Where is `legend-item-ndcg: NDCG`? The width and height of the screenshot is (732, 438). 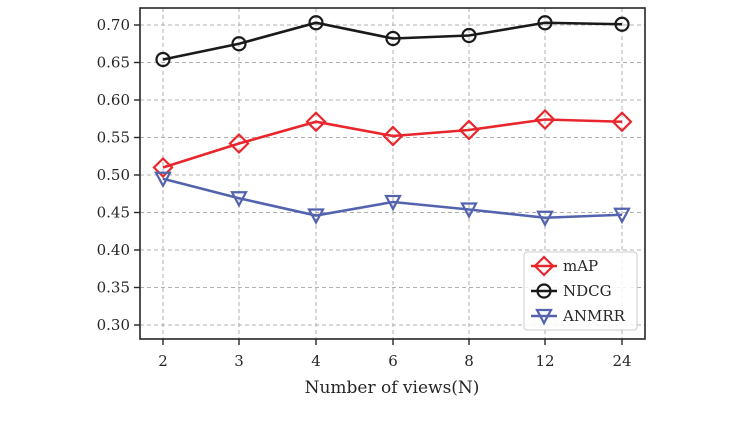 legend-item-ndcg: NDCG is located at coordinates (571, 291).